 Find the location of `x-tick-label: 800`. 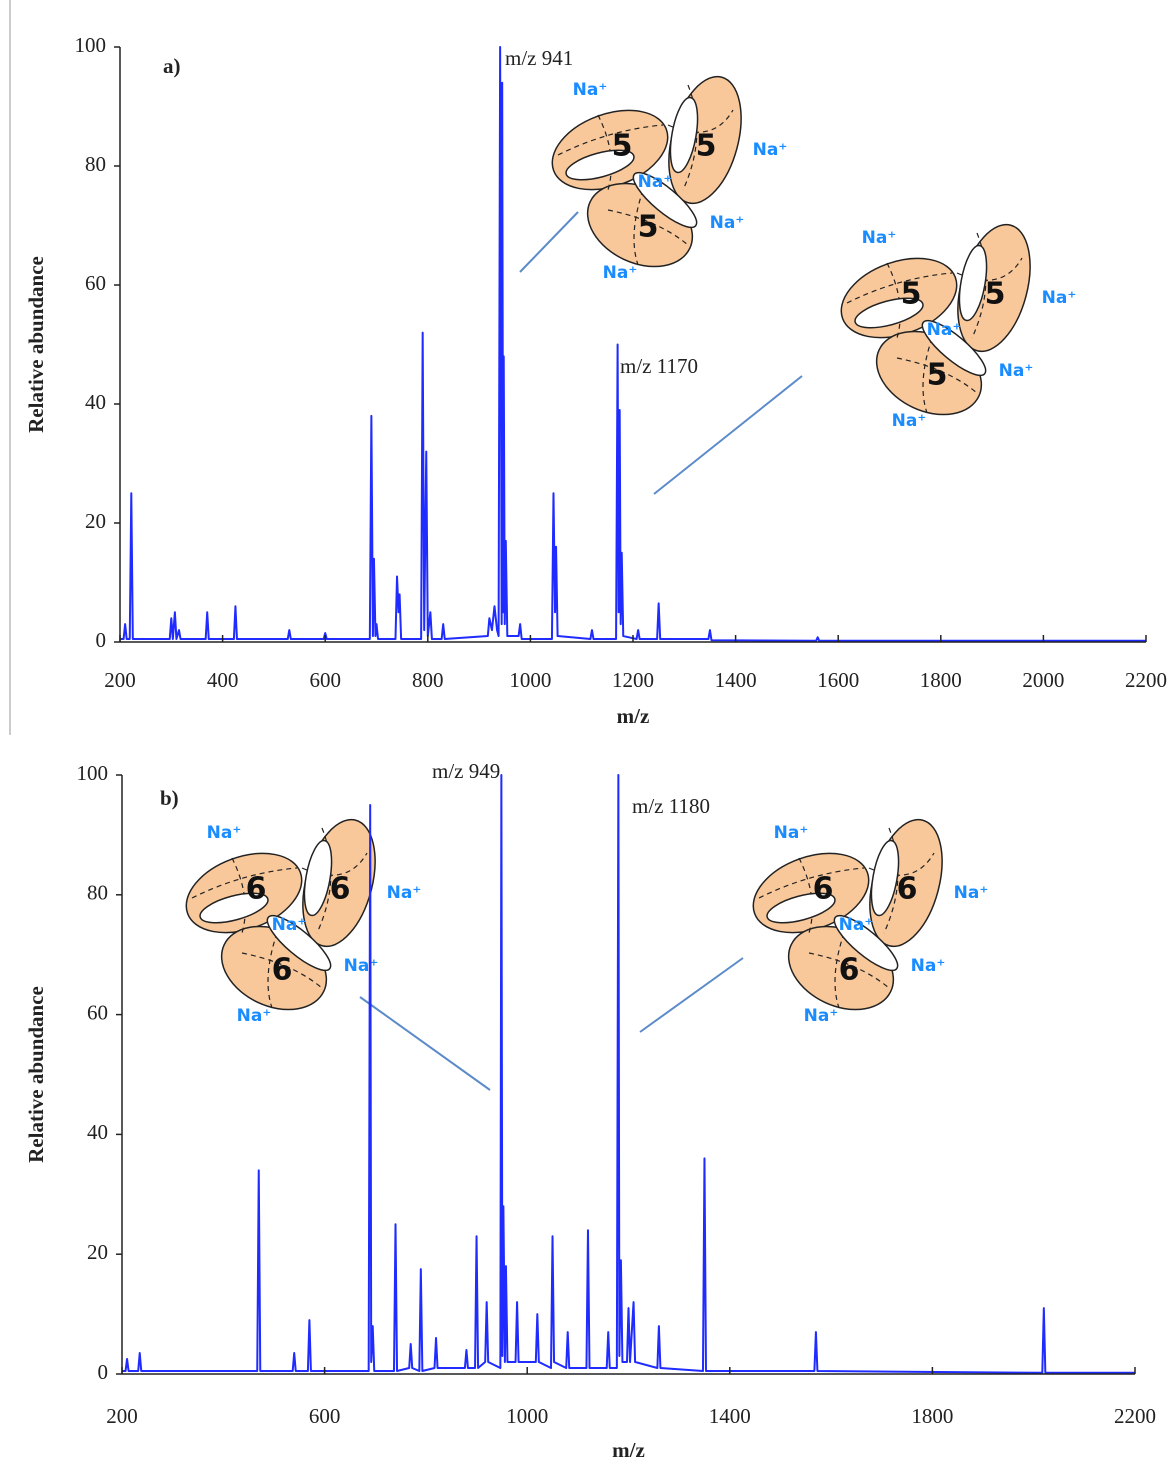

x-tick-label: 800 is located at coordinates (428, 680).